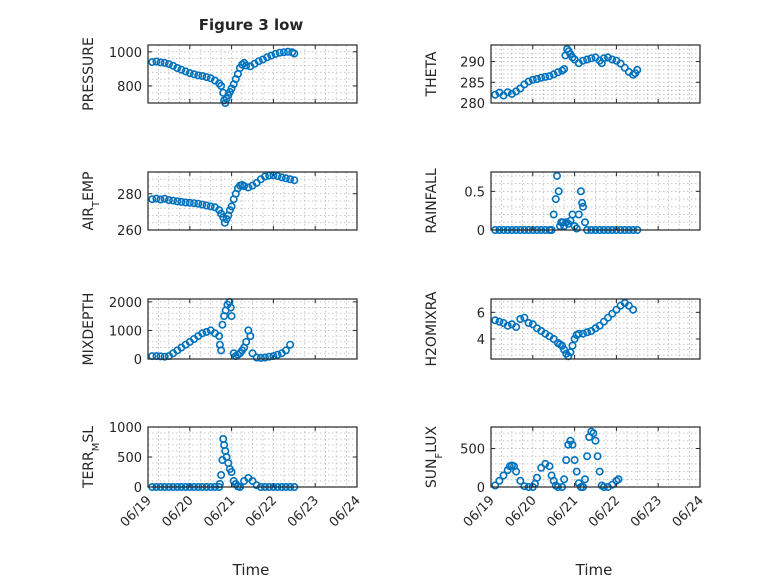 The image size is (778, 583). I want to click on terr-msl-ytick-label: 1000, so click(125, 428).